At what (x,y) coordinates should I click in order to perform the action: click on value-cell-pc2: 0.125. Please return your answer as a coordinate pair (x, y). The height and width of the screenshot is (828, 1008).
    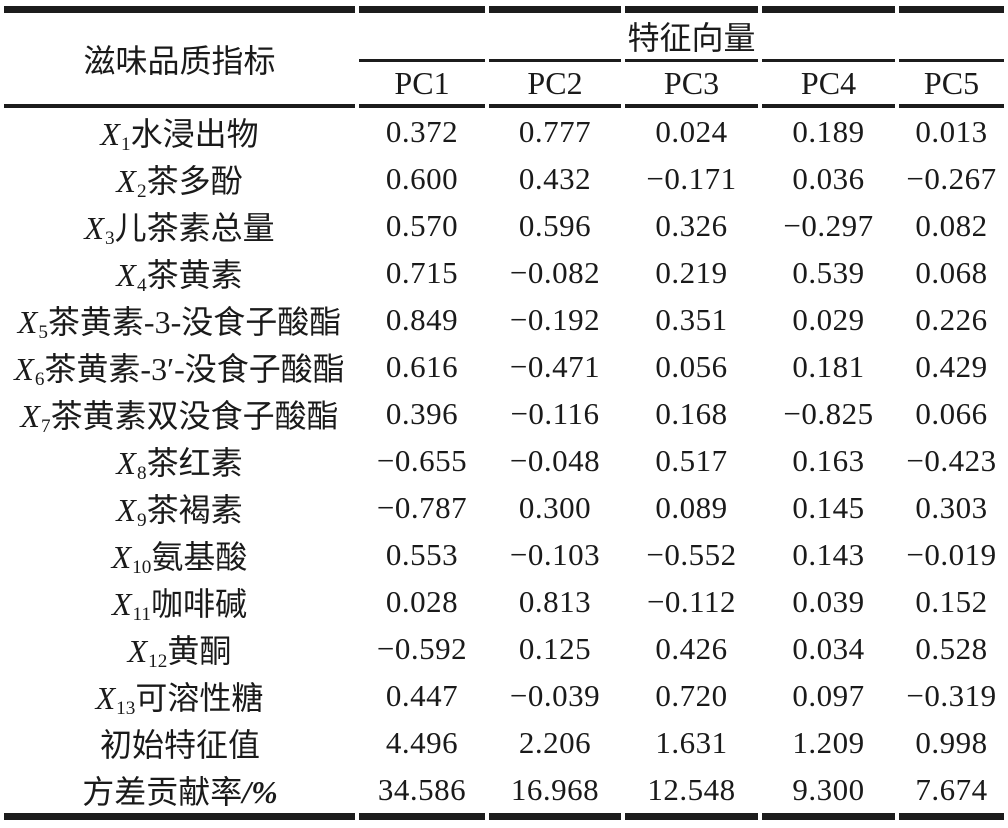
    Looking at the image, I should click on (555, 648).